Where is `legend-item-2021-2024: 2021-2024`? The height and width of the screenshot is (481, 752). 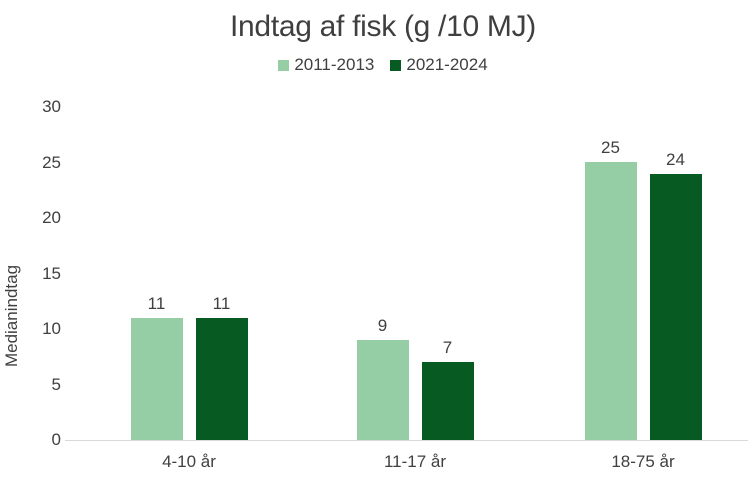
legend-item-2021-2024: 2021-2024 is located at coordinates (439, 65).